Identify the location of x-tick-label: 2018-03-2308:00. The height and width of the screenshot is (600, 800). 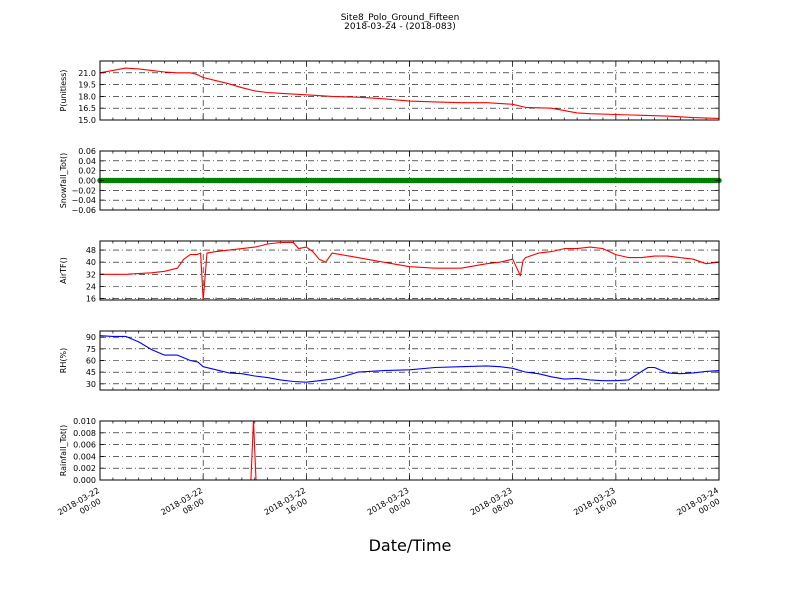
(494, 506).